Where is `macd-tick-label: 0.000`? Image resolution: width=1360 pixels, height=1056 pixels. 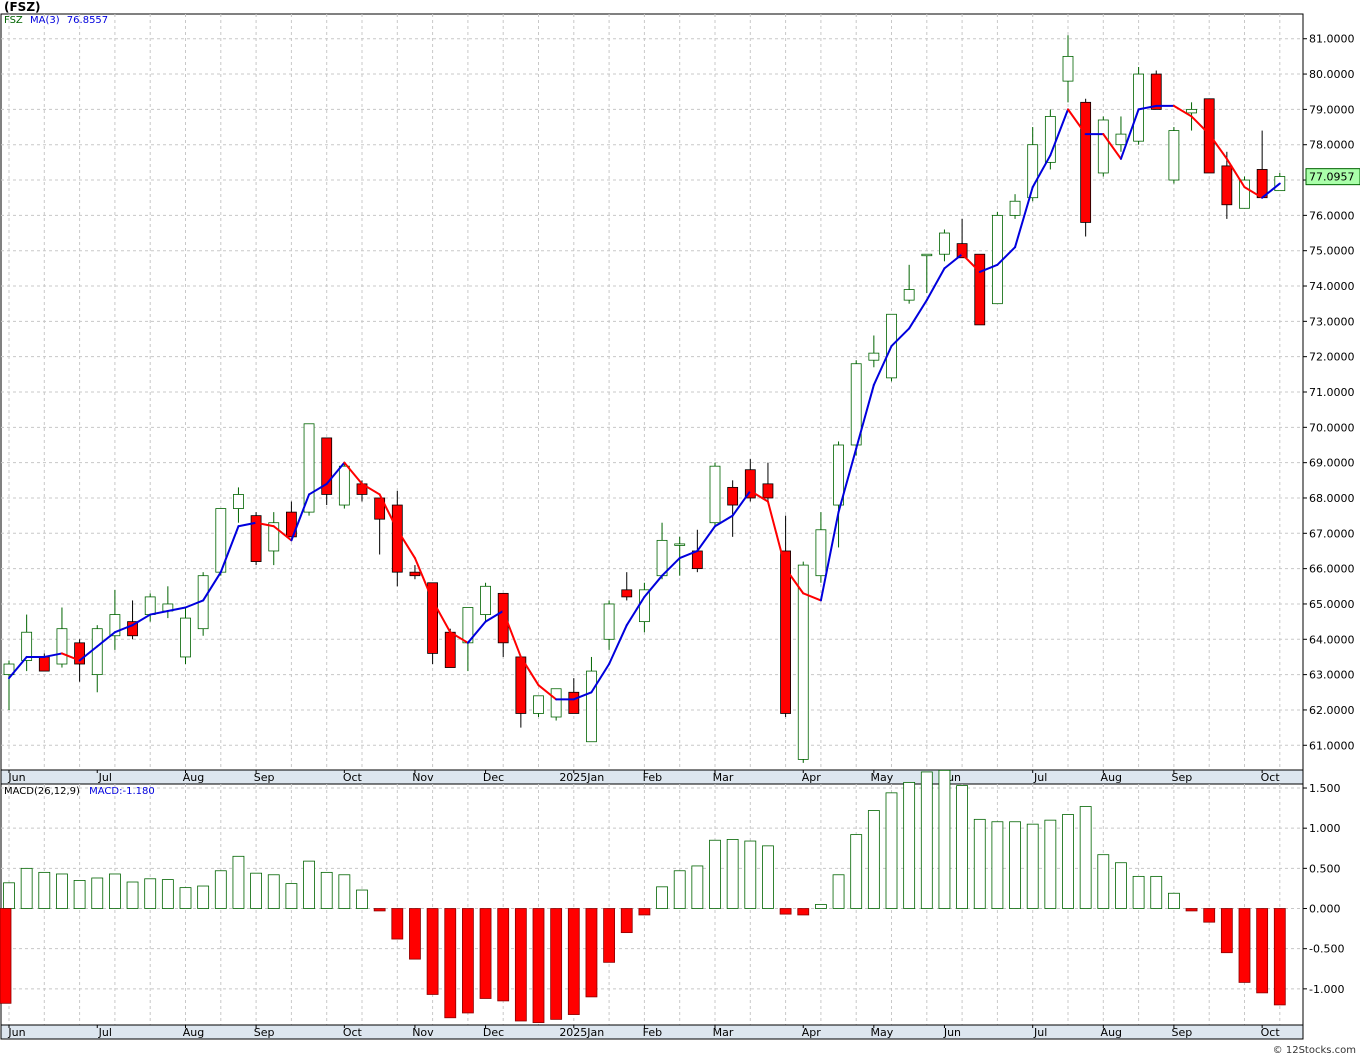
macd-tick-label: 0.000 is located at coordinates (1325, 909).